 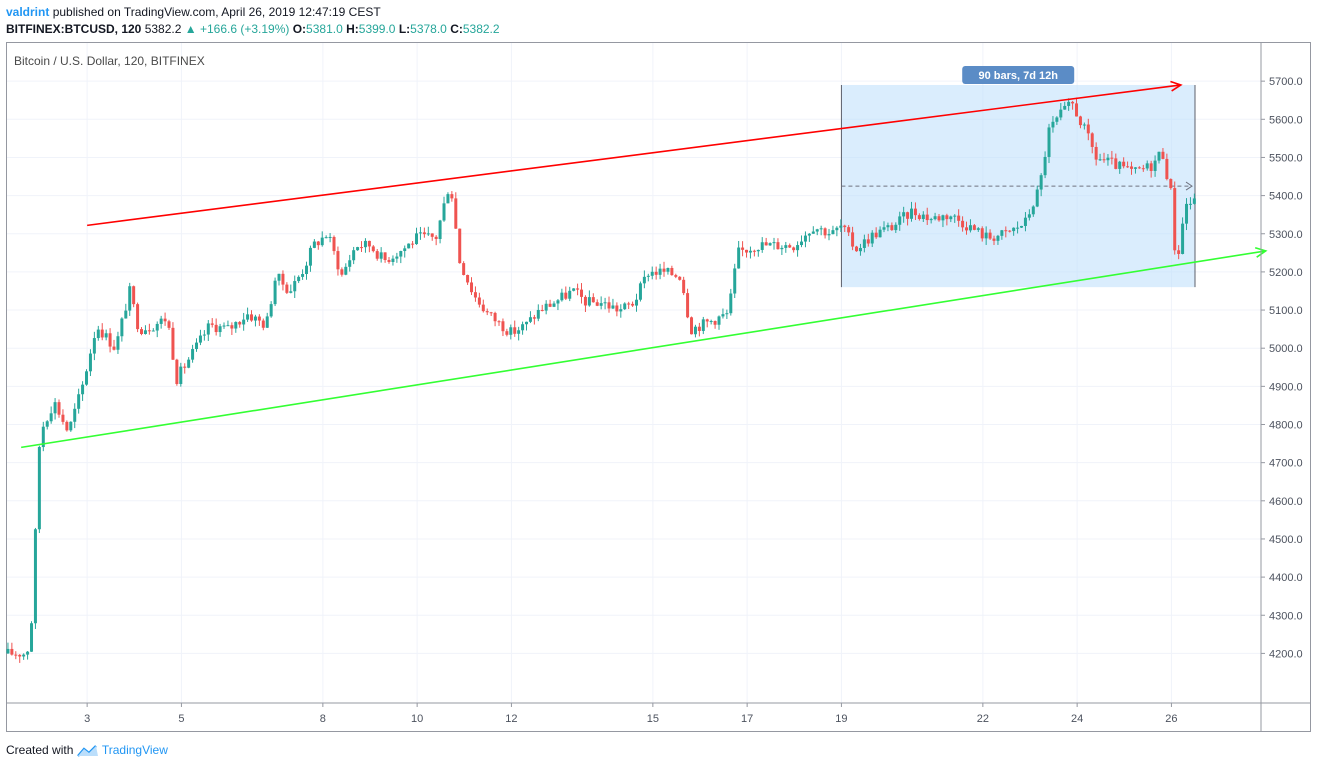 What do you see at coordinates (87, 750) in the screenshot?
I see `footer: Created with TradingView` at bounding box center [87, 750].